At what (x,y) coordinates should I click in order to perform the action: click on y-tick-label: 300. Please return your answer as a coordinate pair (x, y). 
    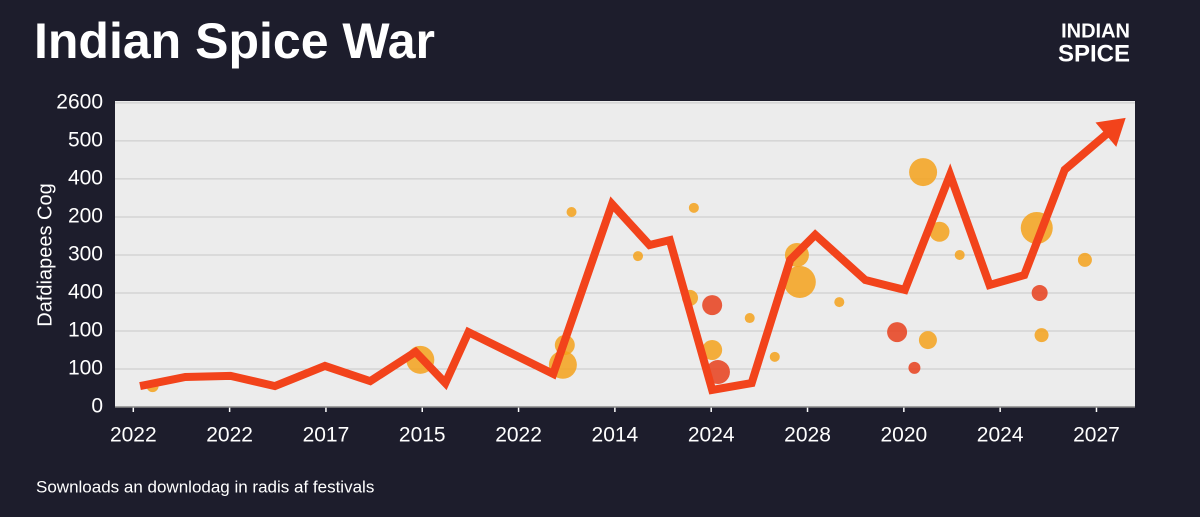
    Looking at the image, I should click on (85, 253).